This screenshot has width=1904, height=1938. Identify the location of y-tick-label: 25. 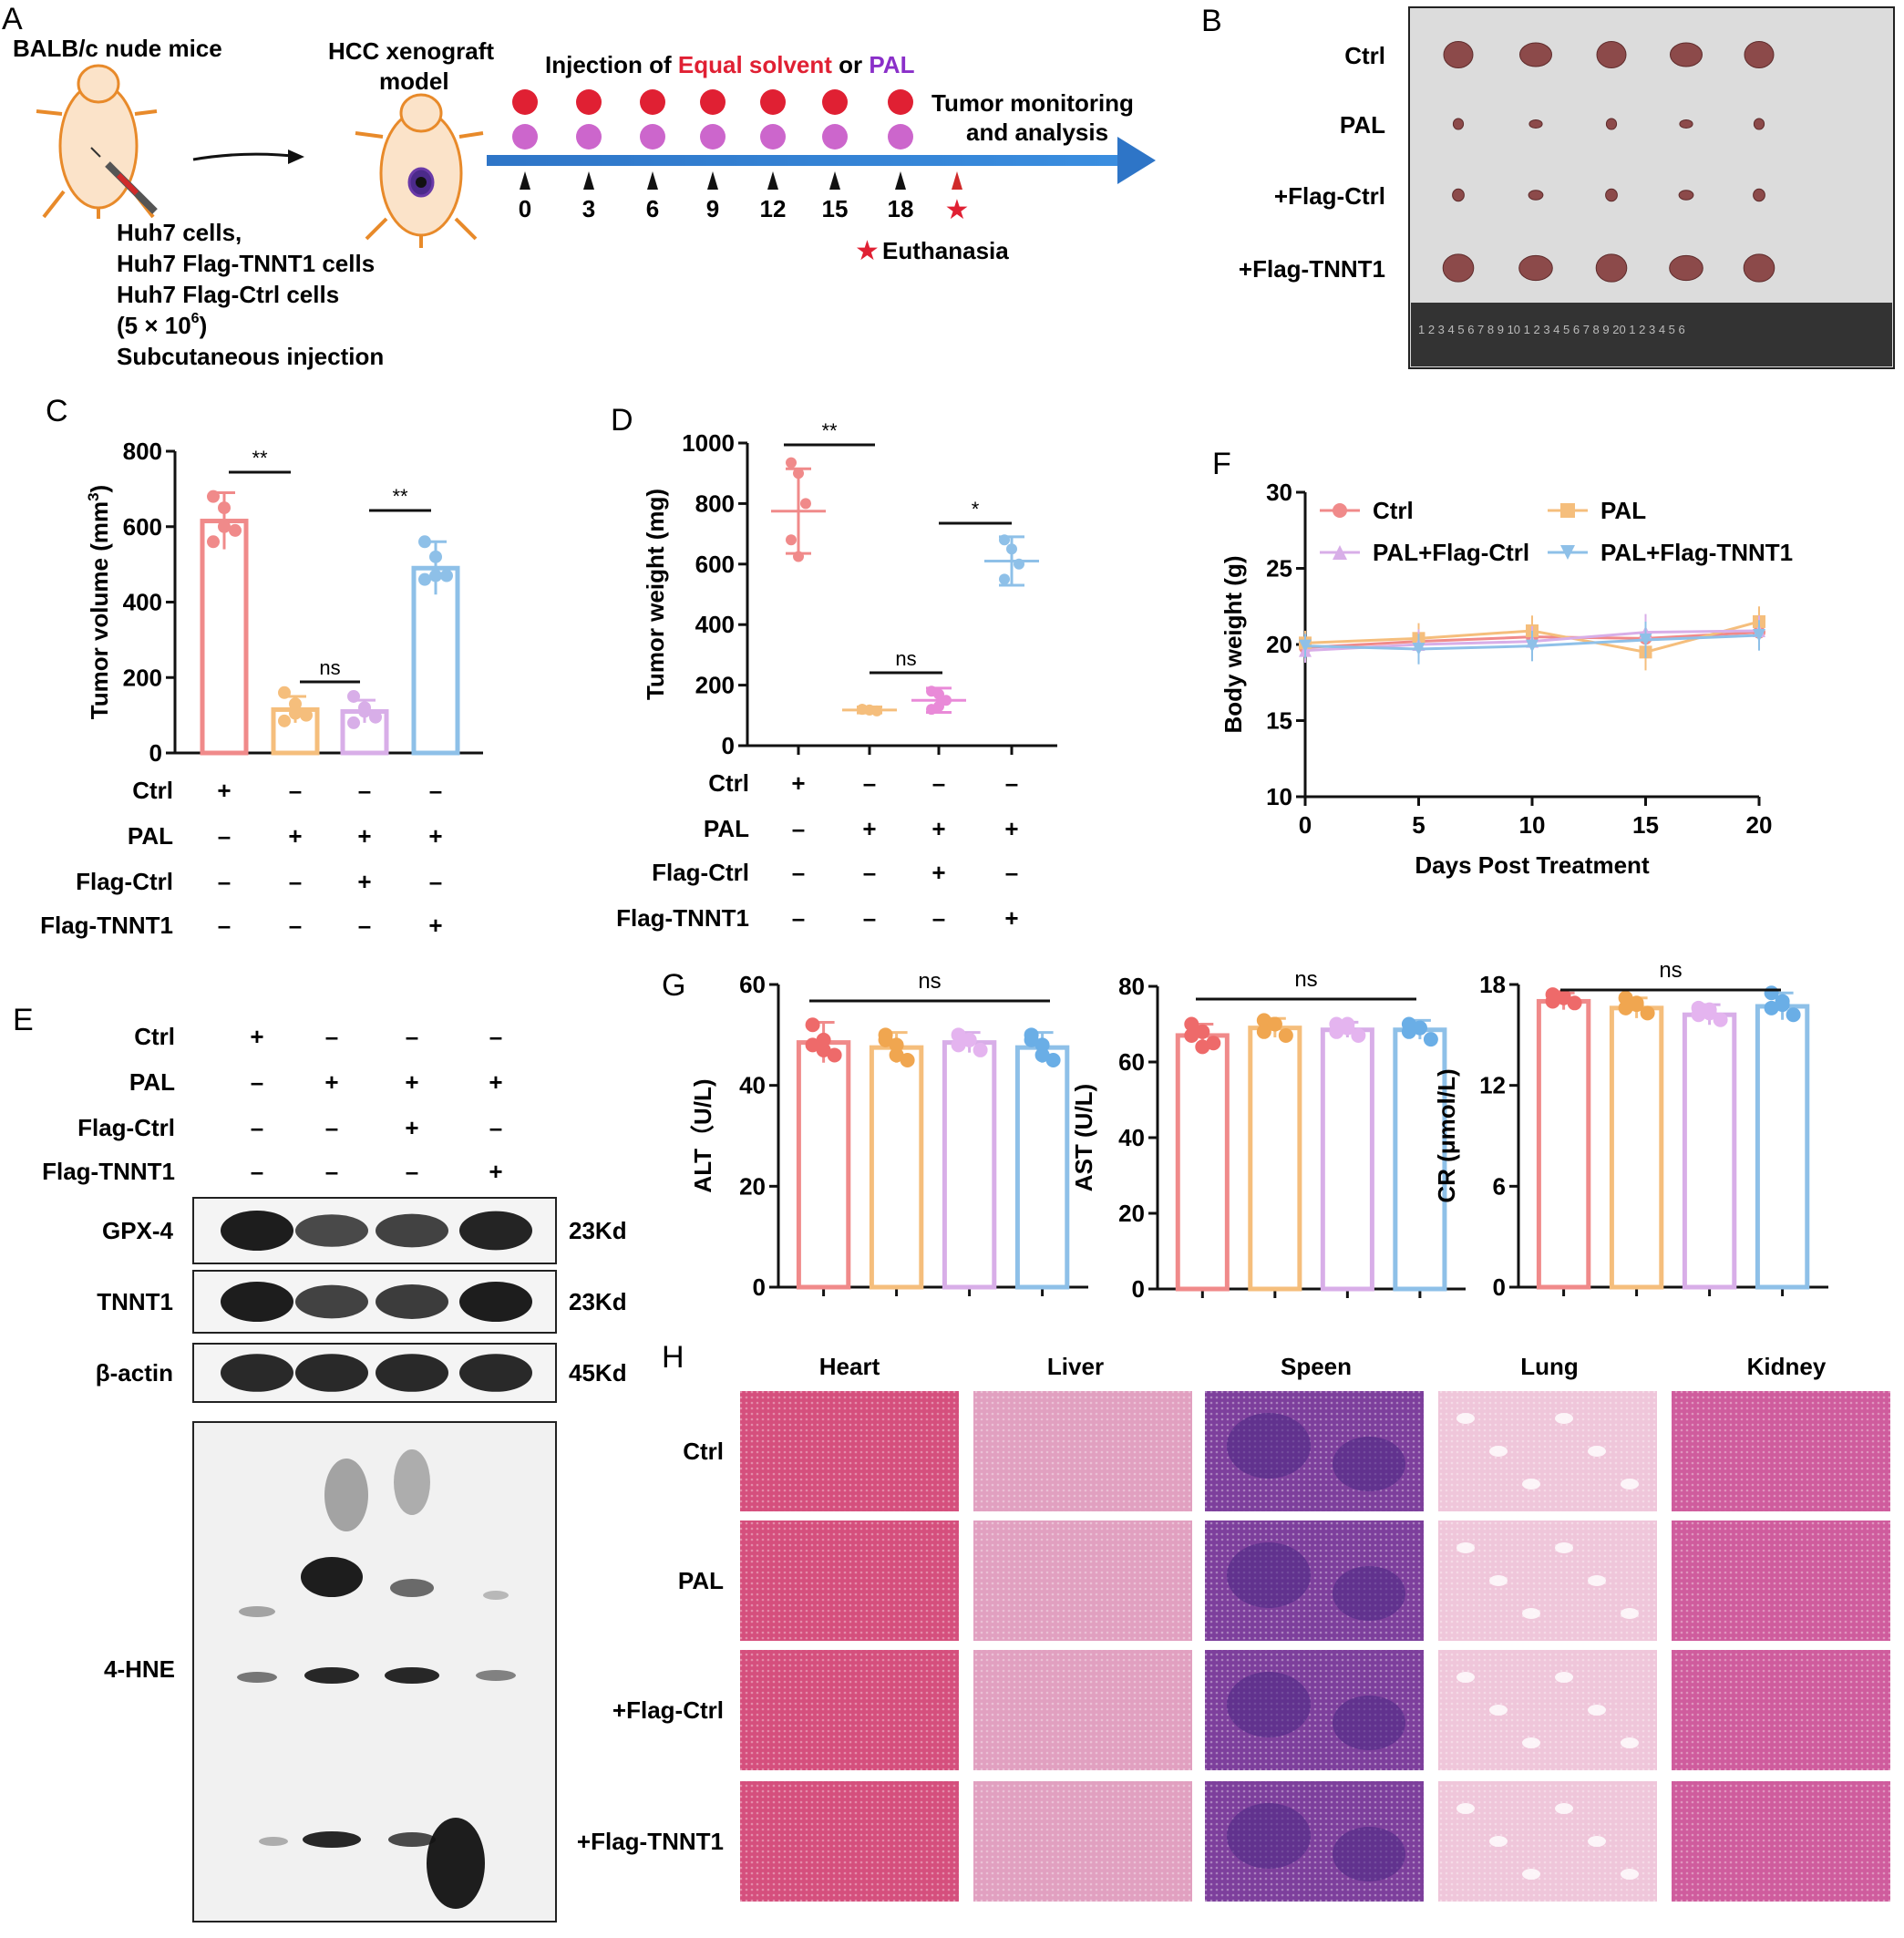
(1279, 568).